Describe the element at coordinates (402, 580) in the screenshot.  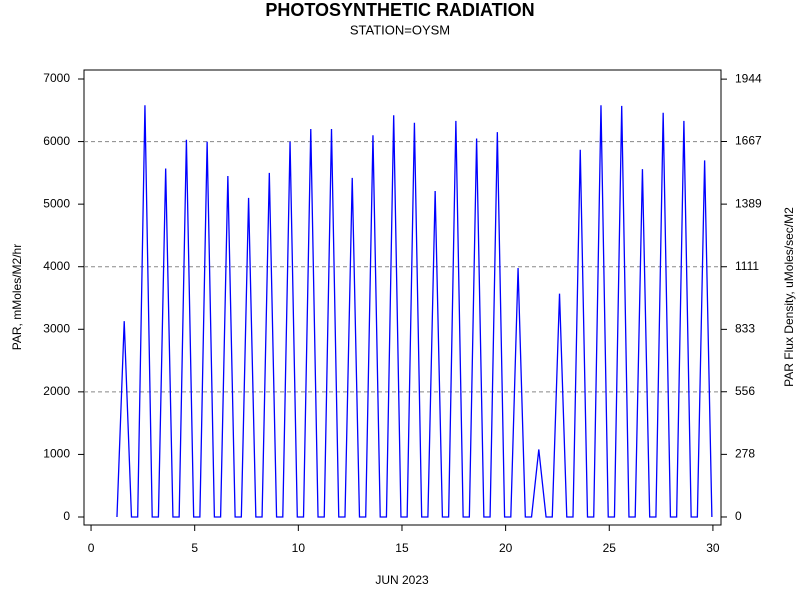
I see `x-axis-label: JUN 2023` at that location.